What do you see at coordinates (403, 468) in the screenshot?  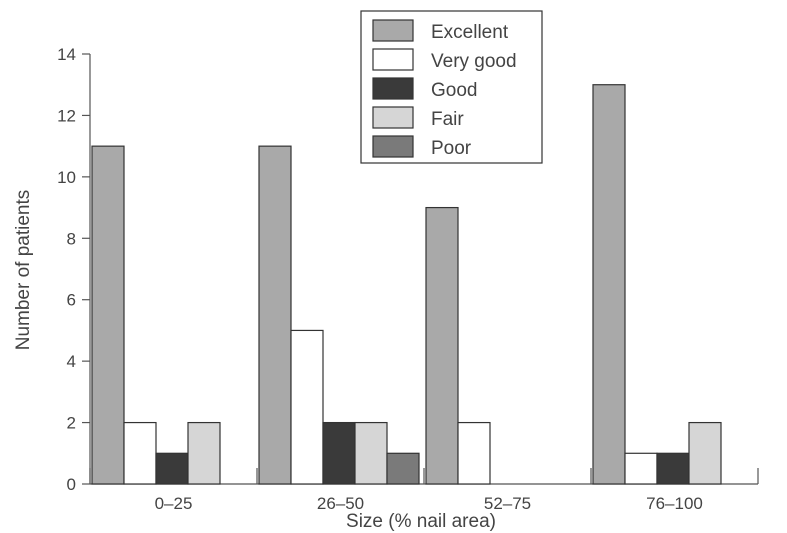 I see `bar-poor` at bounding box center [403, 468].